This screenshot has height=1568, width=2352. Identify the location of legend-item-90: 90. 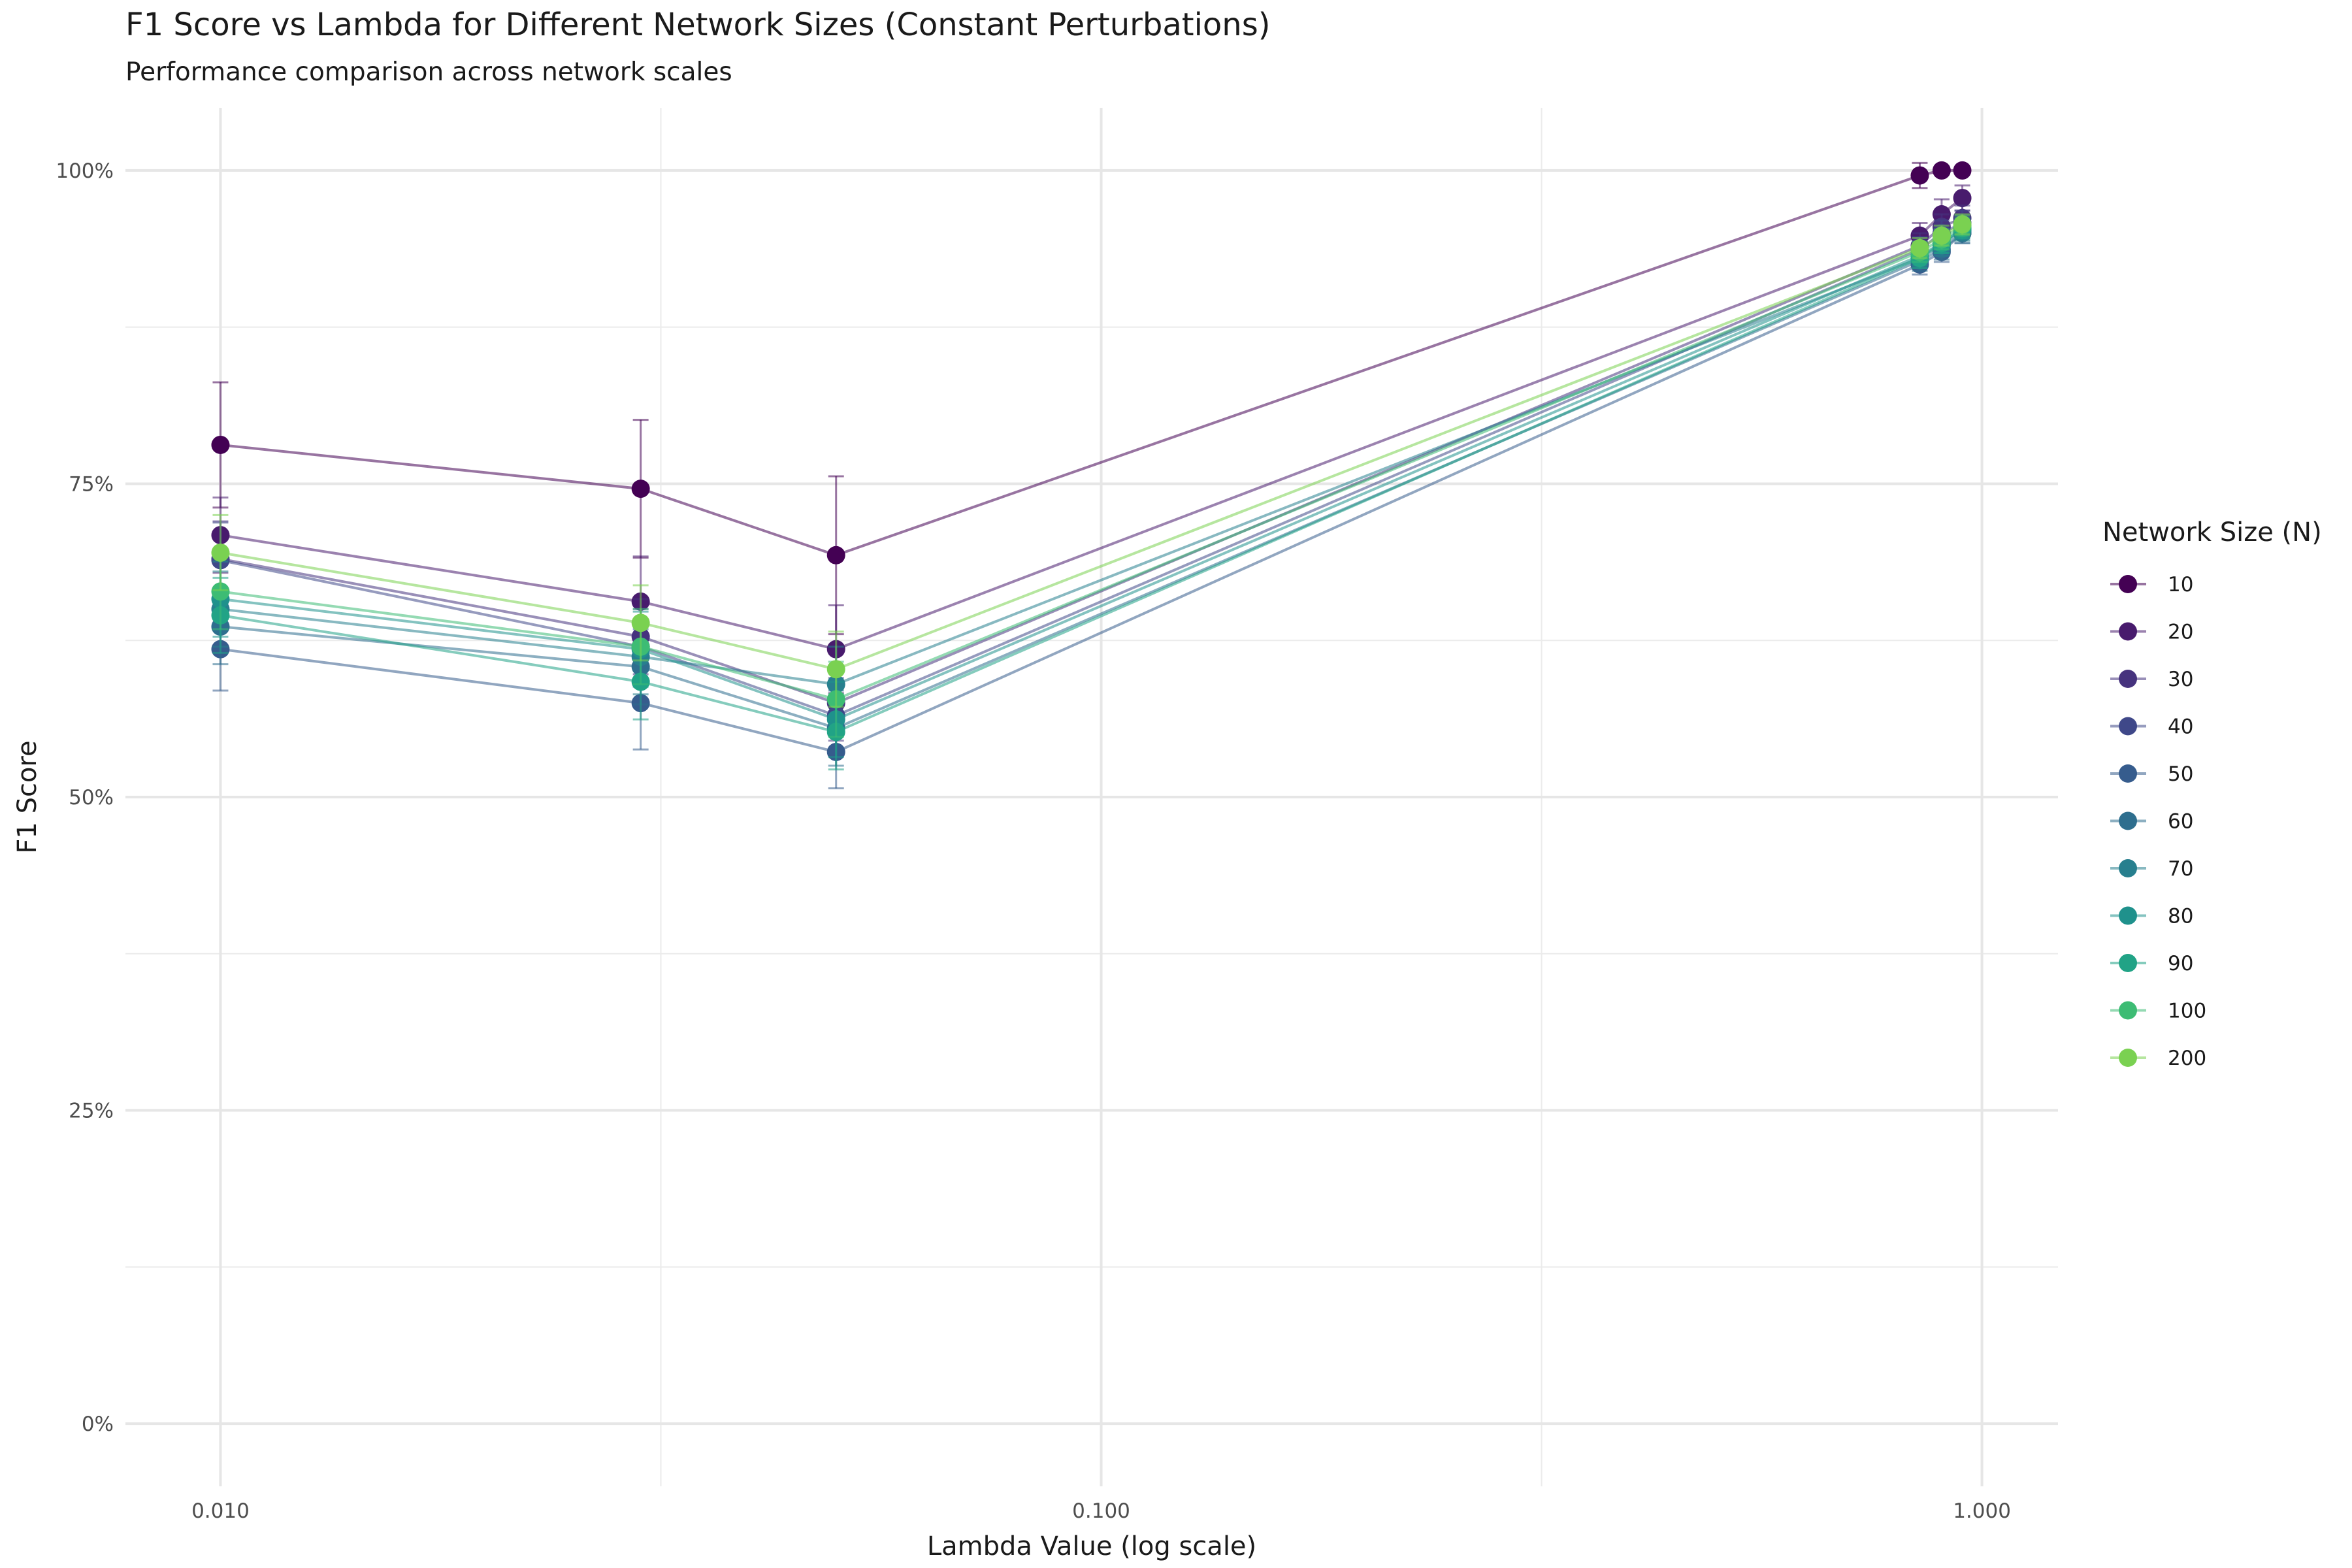
(2151, 963).